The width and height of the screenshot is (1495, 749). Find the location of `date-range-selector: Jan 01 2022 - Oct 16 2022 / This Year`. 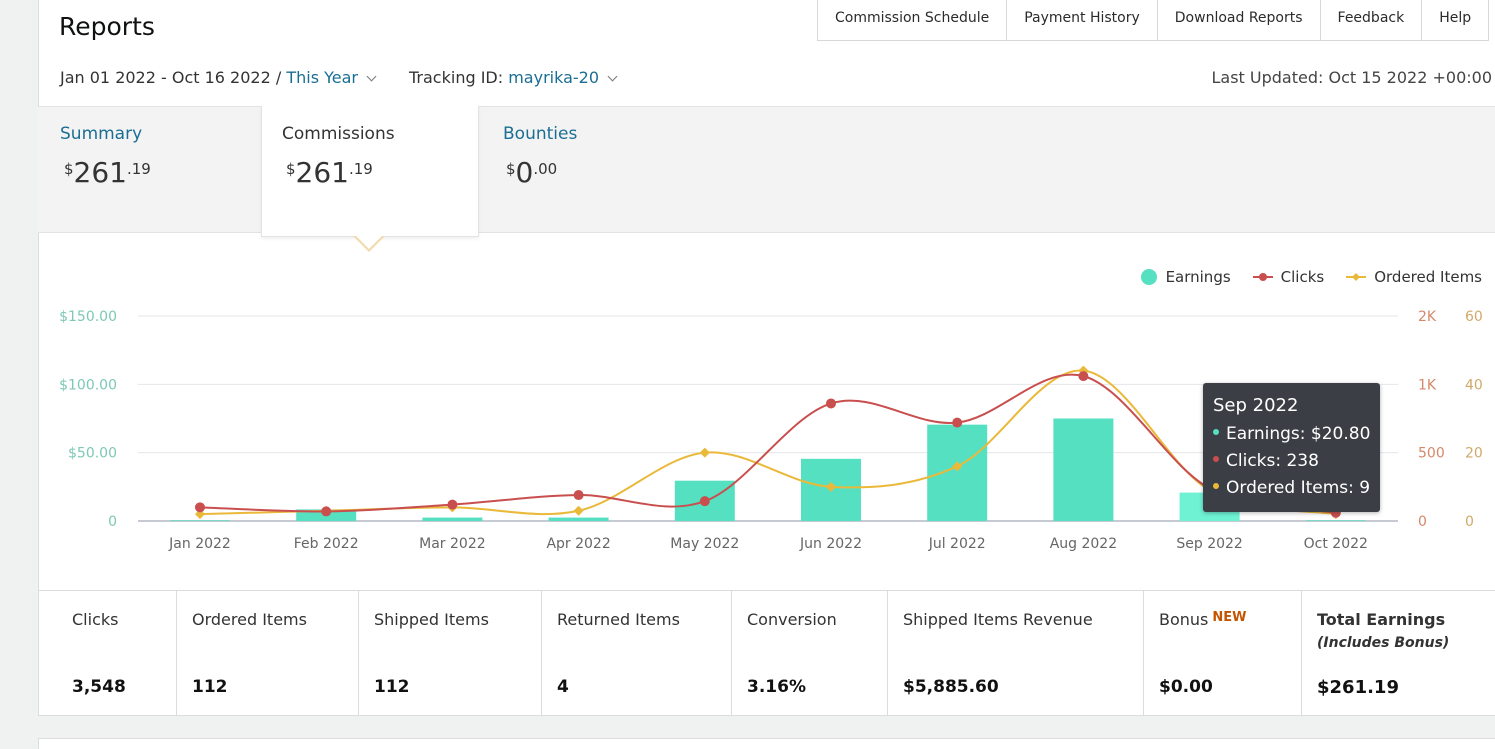

date-range-selector: Jan 01 2022 - Oct 16 2022 / This Year is located at coordinates (221, 77).